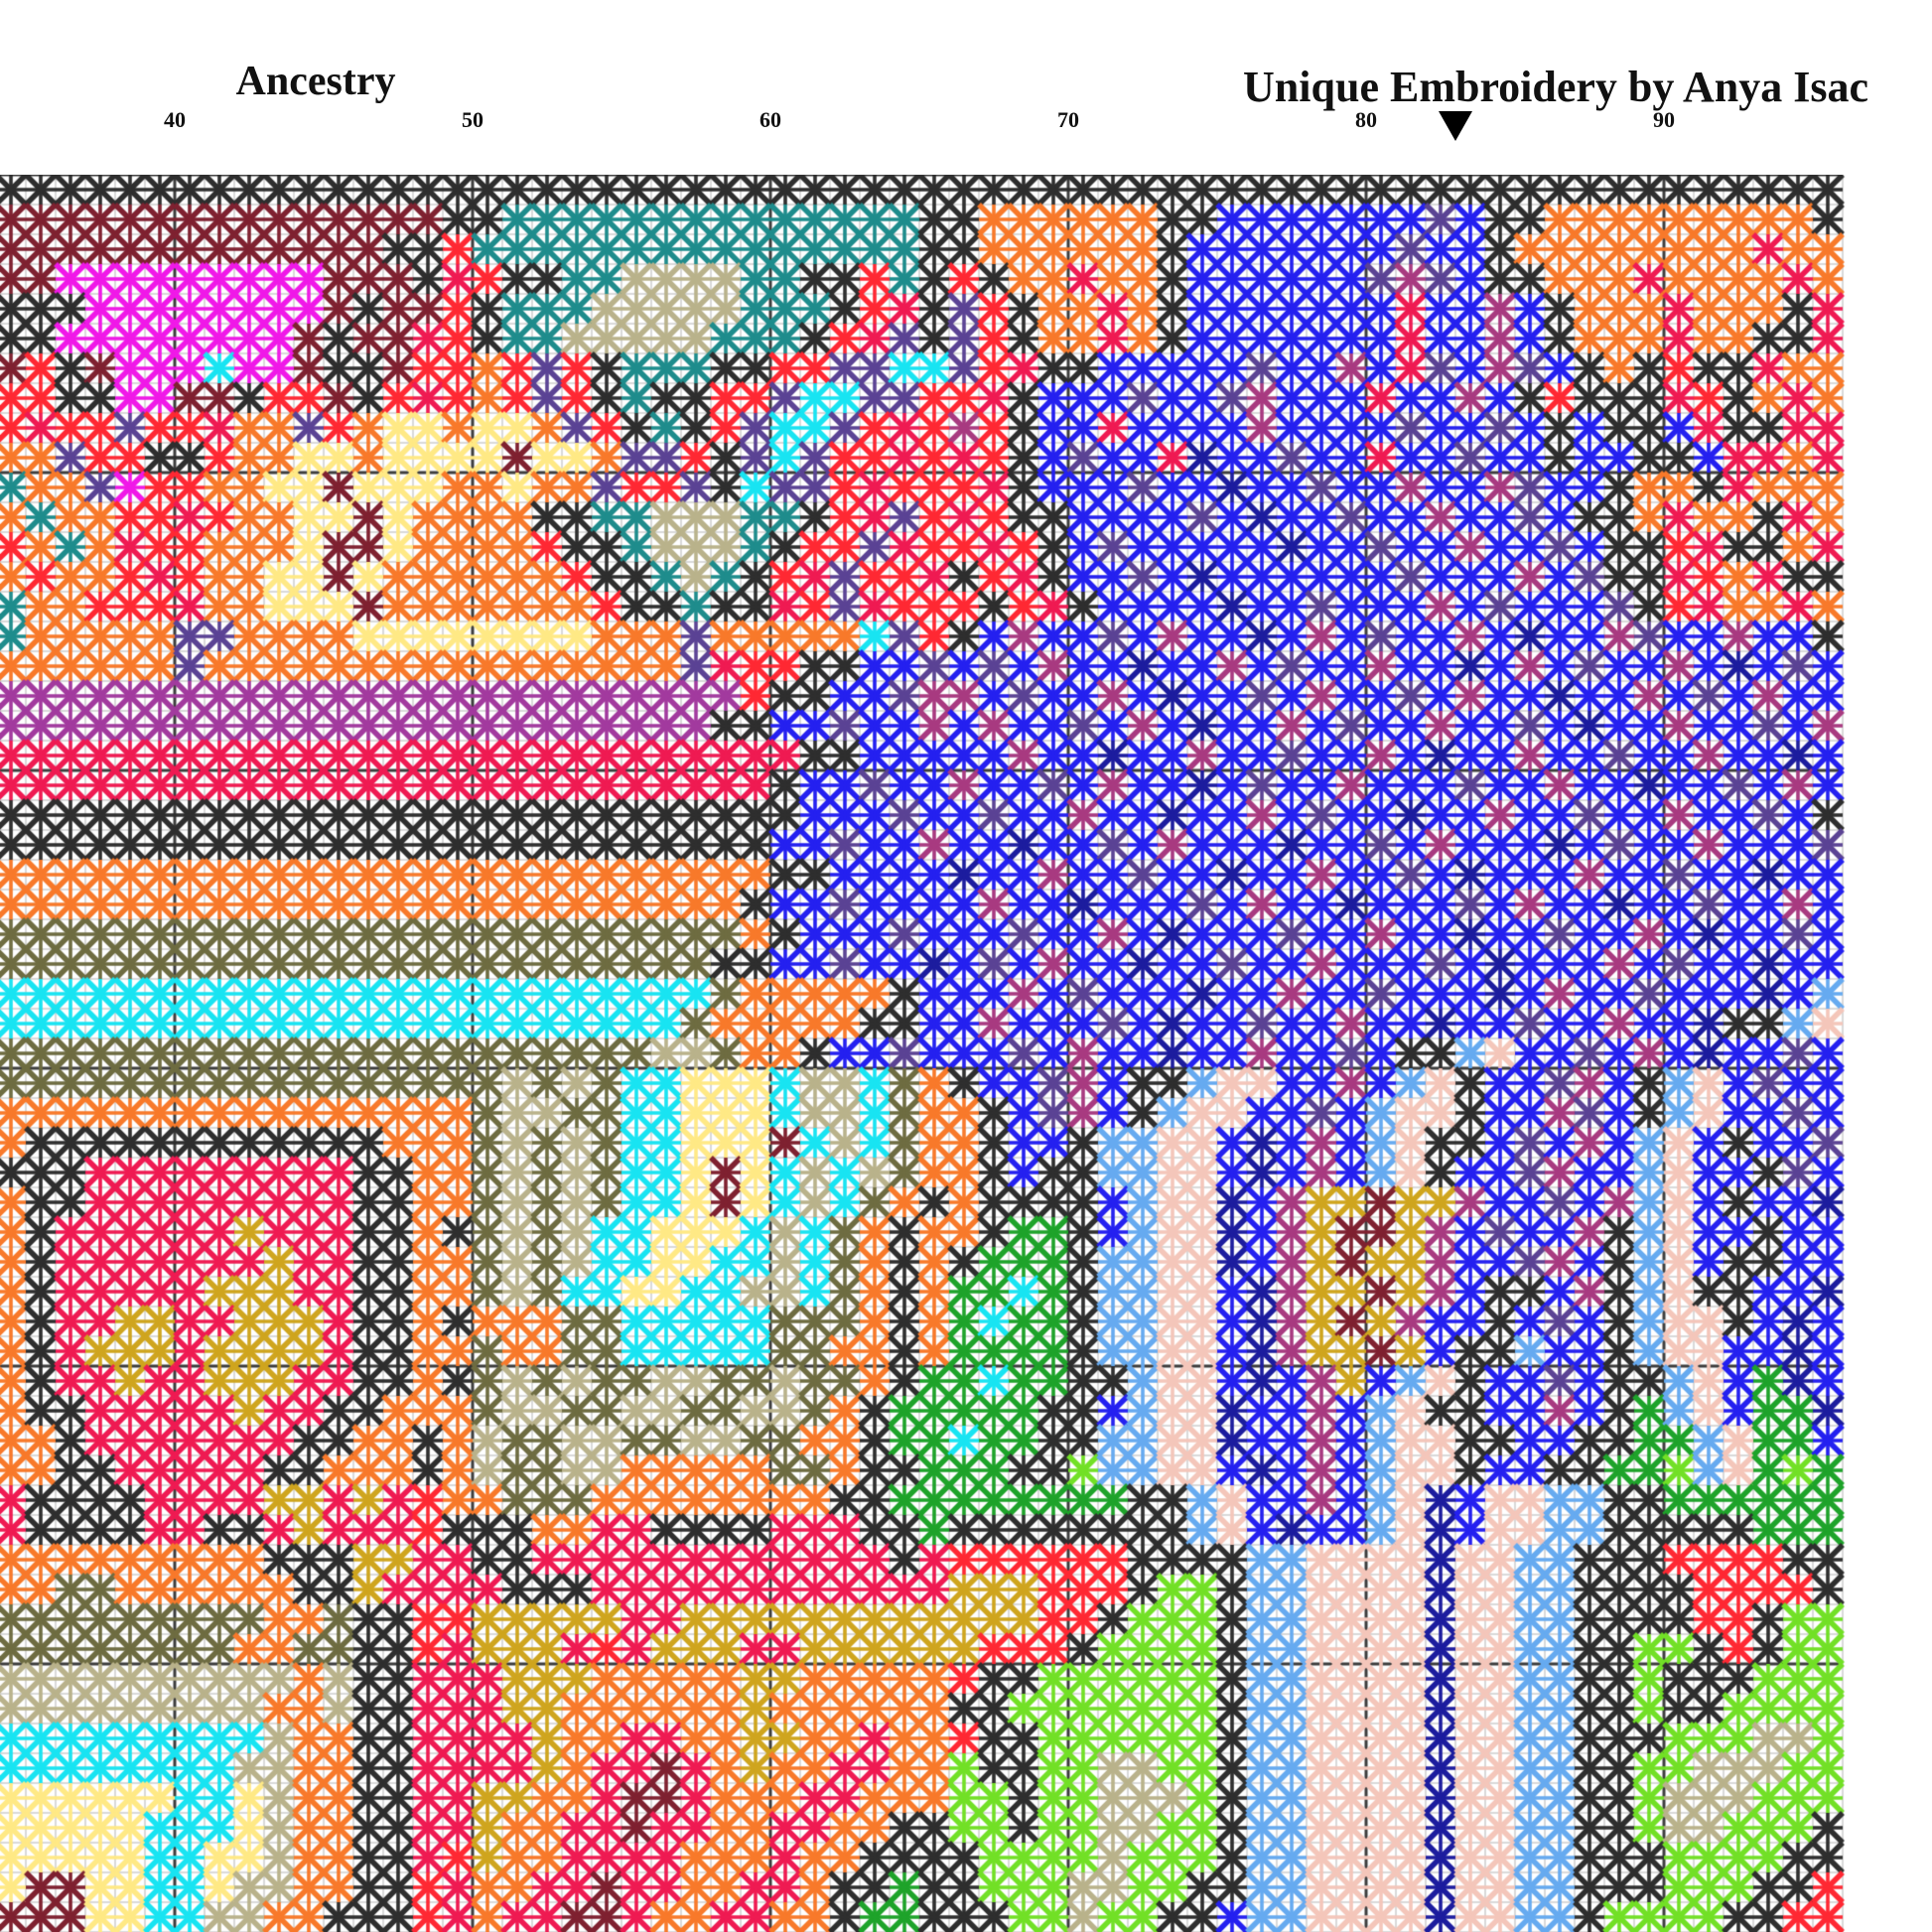 The image size is (1932, 1932). I want to click on column-tick-60: 60, so click(770, 120).